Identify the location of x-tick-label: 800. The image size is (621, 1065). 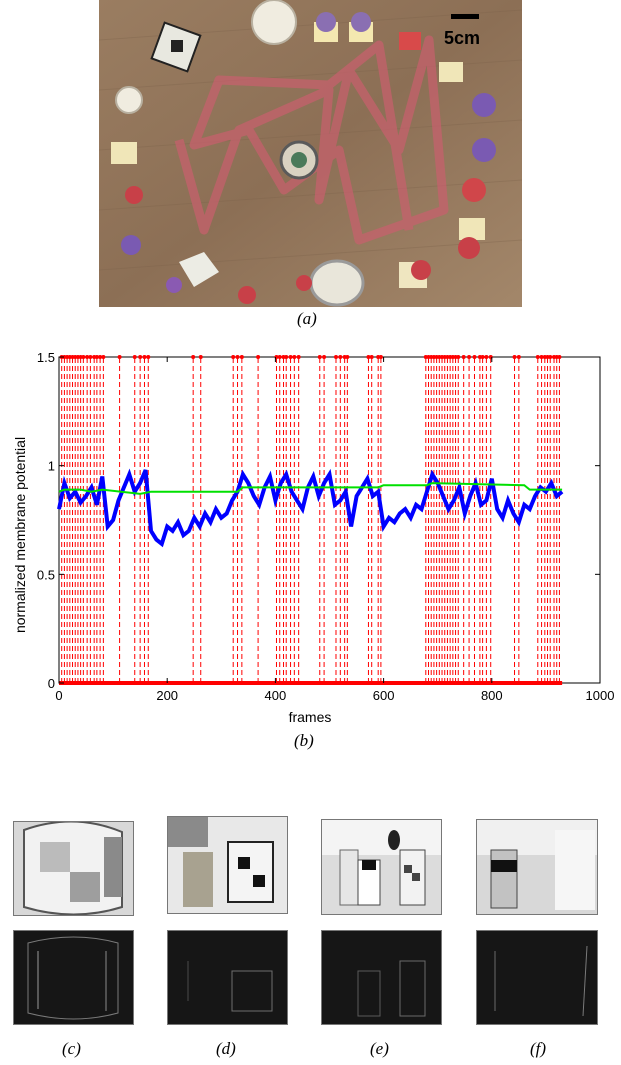
(492, 695).